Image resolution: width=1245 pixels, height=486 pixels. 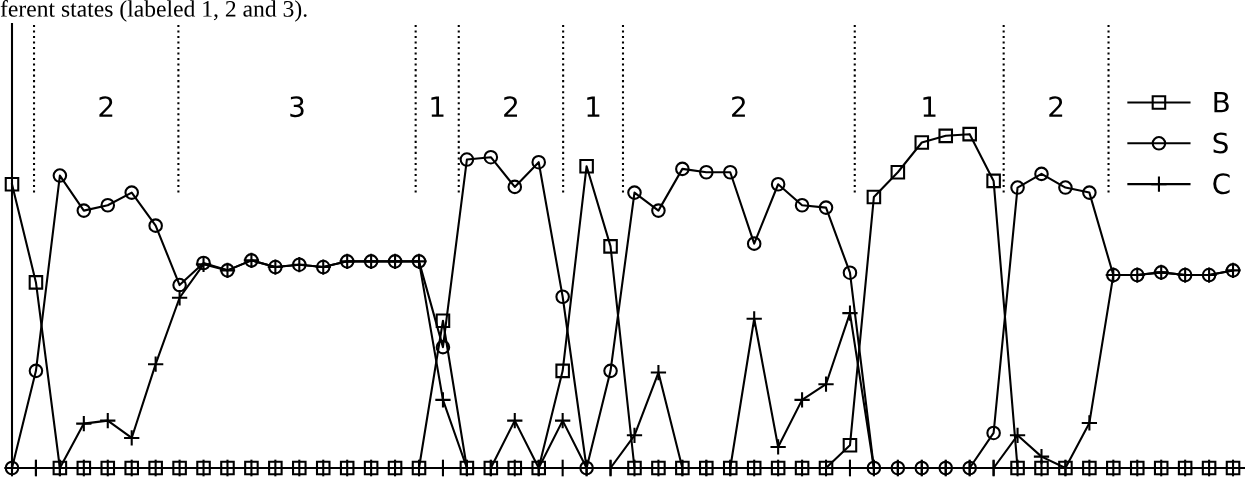 I want to click on legend-label: S, so click(x=1220, y=143).